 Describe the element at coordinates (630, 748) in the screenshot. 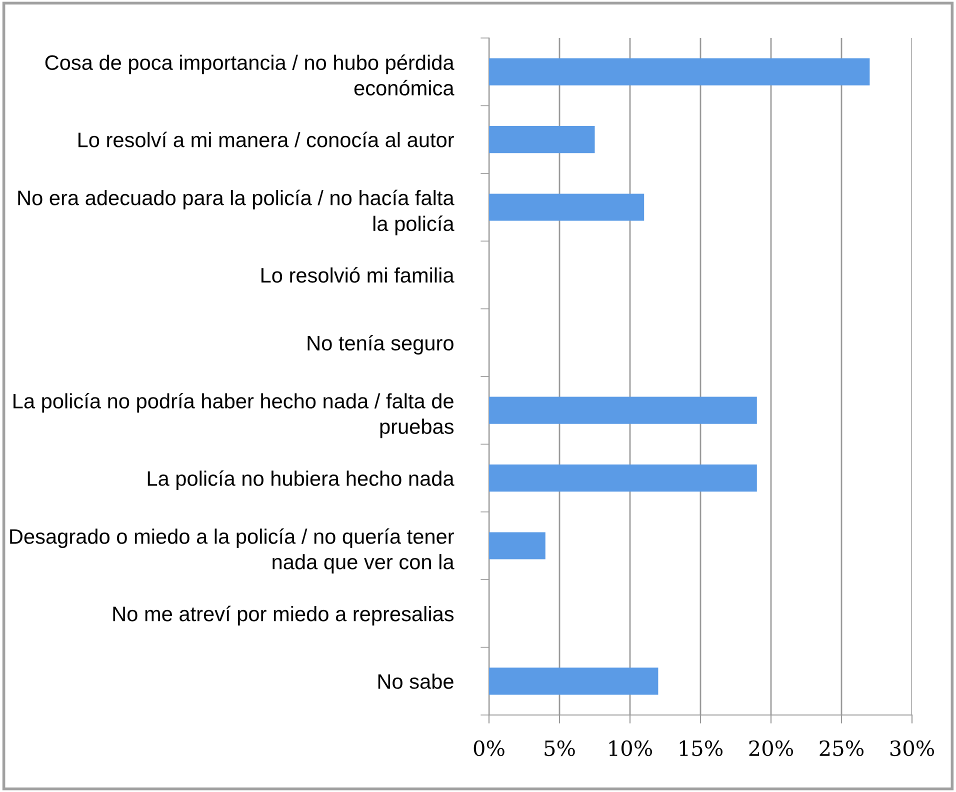

I see `x-tick-label: 10%` at that location.